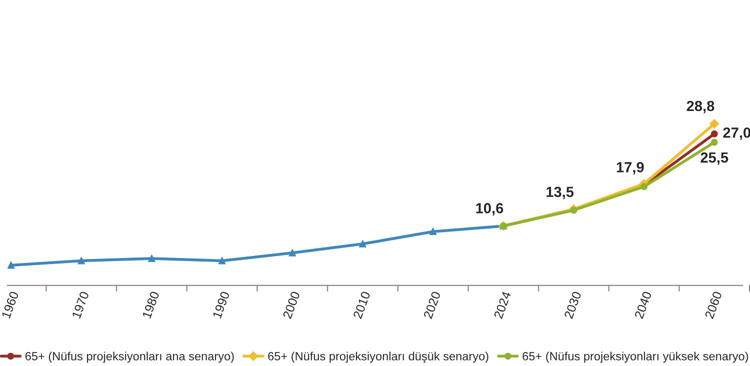 This screenshot has height=366, width=750. Describe the element at coordinates (713, 305) in the screenshot. I see `x-tick-label: 2060` at that location.